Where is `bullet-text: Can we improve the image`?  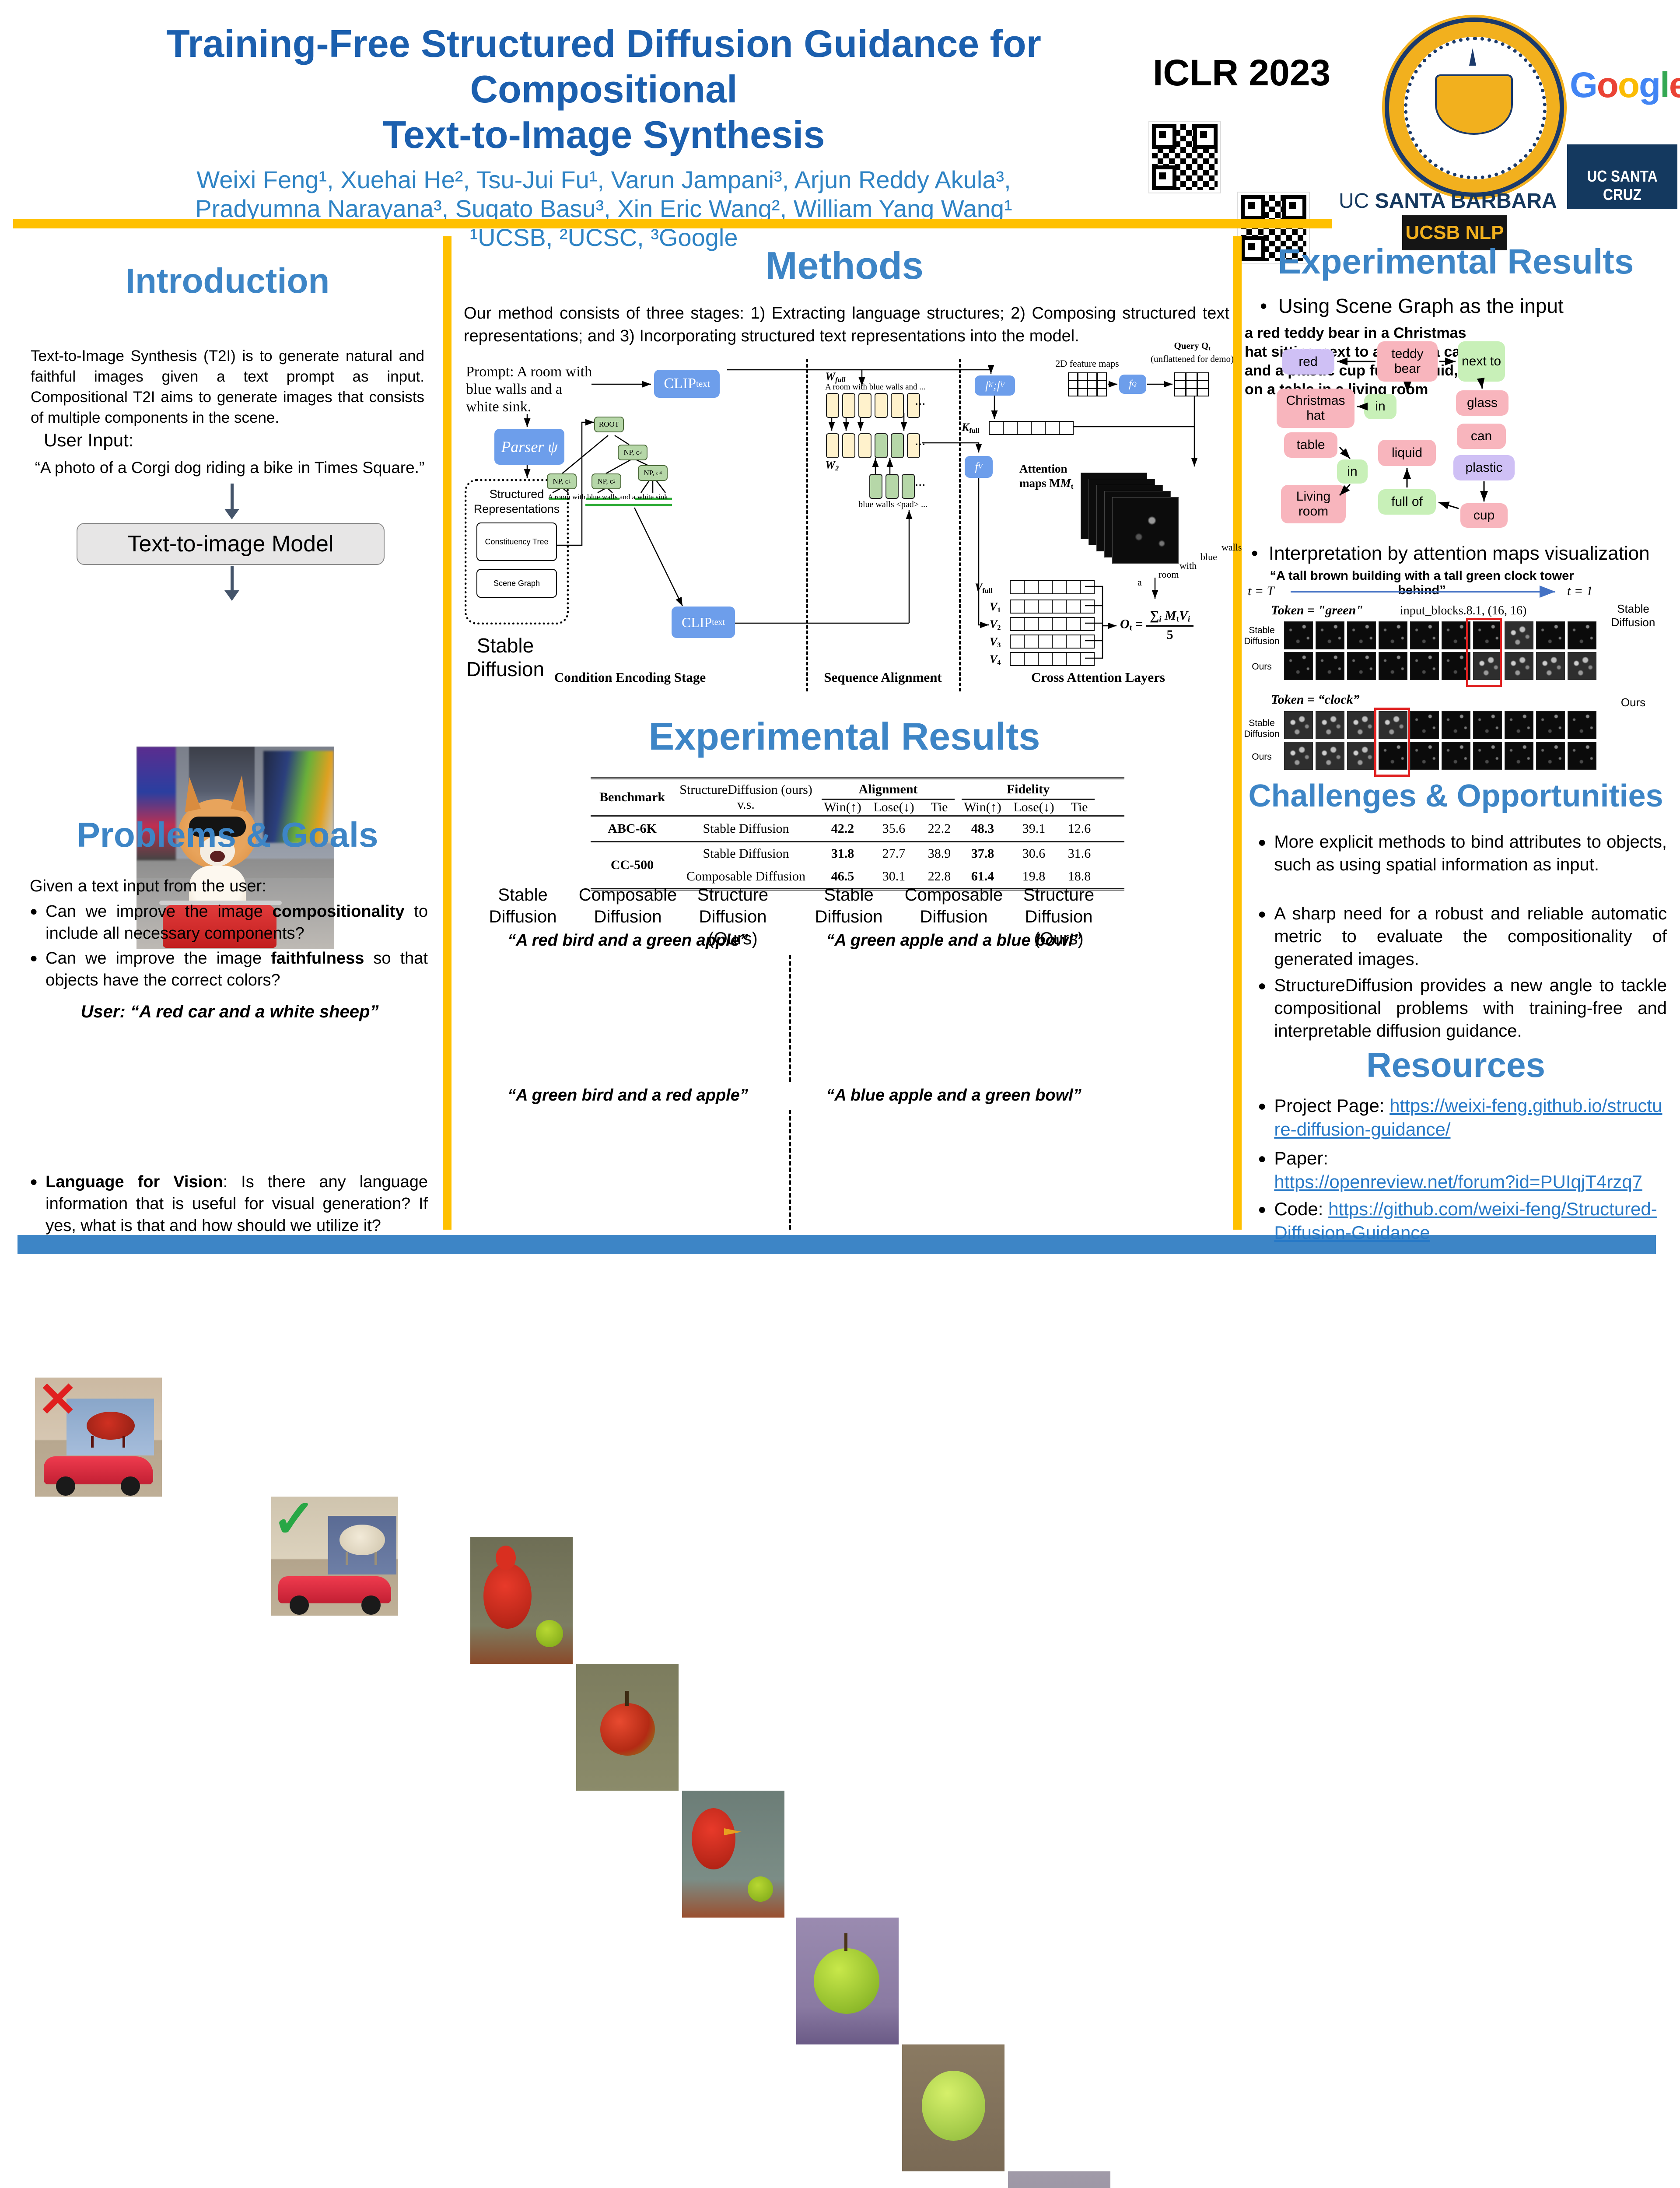
bullet-text: Can we improve the image is located at coordinates (159, 911).